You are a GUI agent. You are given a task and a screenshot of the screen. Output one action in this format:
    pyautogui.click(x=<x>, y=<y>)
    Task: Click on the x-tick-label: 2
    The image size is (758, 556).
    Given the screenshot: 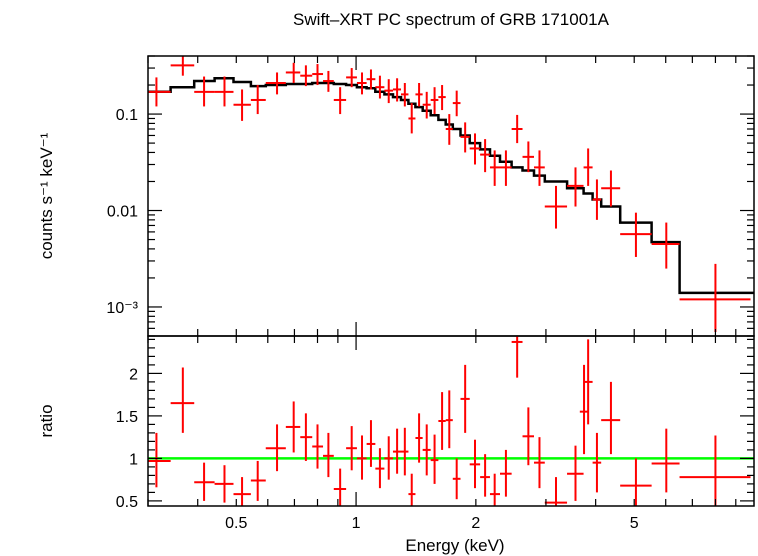 What is the action you would take?
    pyautogui.click(x=475, y=523)
    